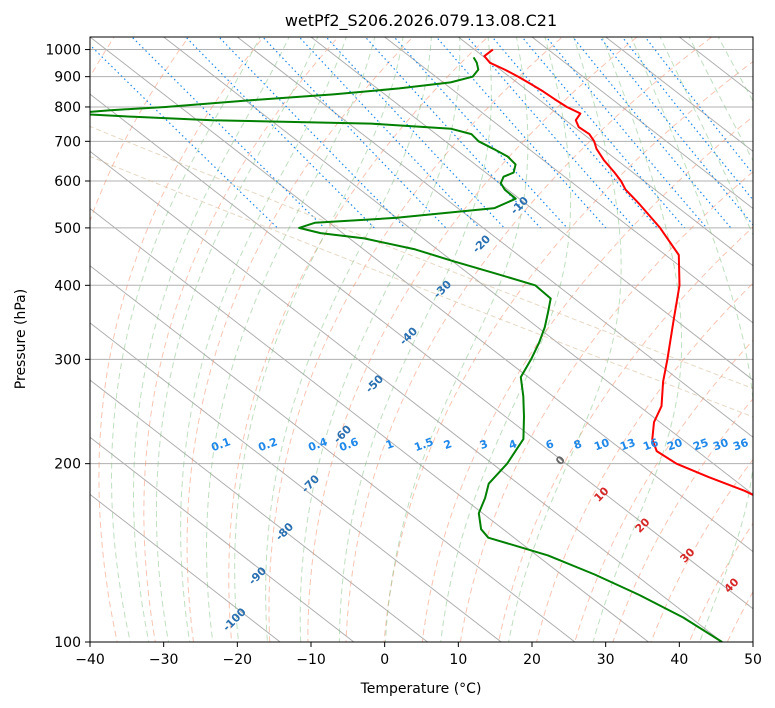 This screenshot has width=775, height=708. What do you see at coordinates (348, 444) in the screenshot?
I see `mixing-ratio-label: 0.6` at bounding box center [348, 444].